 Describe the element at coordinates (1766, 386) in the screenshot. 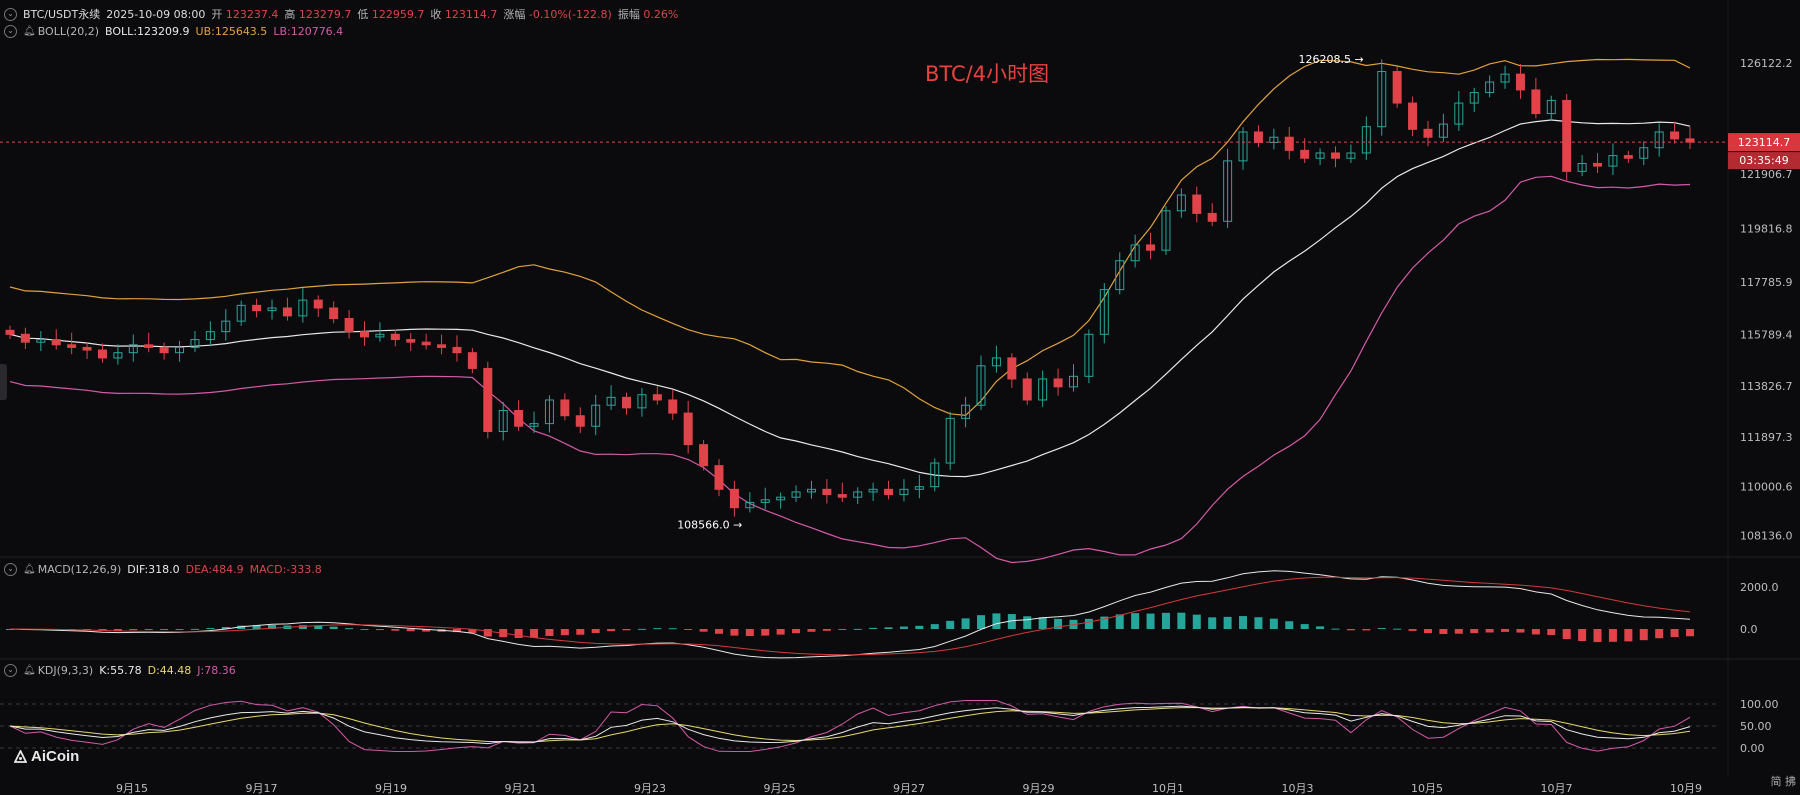

I see `y-tick-label: 113826.7` at that location.